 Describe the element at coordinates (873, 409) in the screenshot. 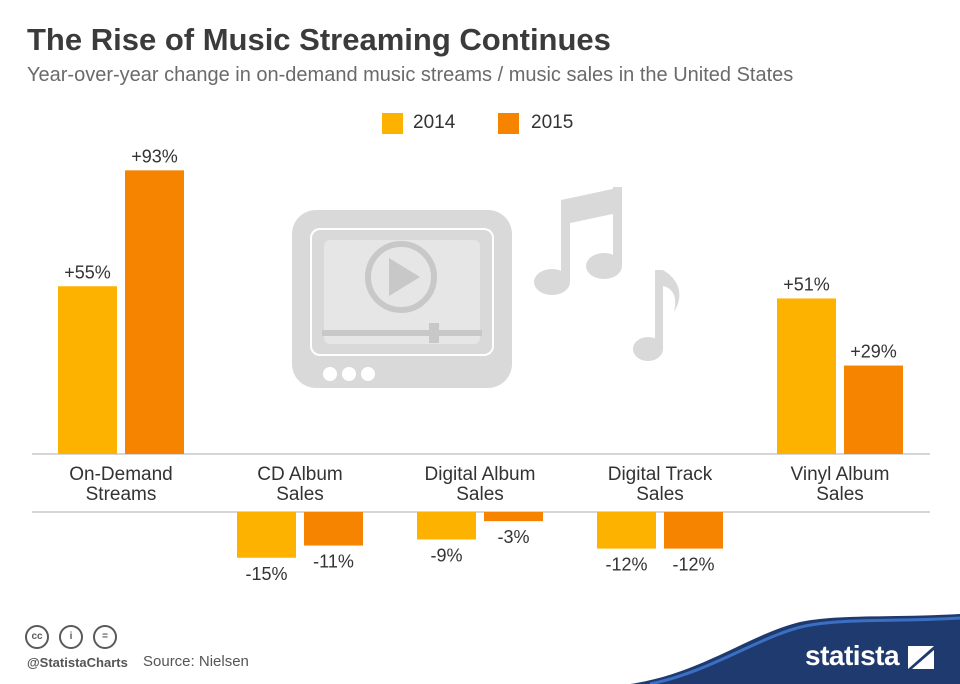

I see `bar-vinyl-album-sales-2015` at that location.